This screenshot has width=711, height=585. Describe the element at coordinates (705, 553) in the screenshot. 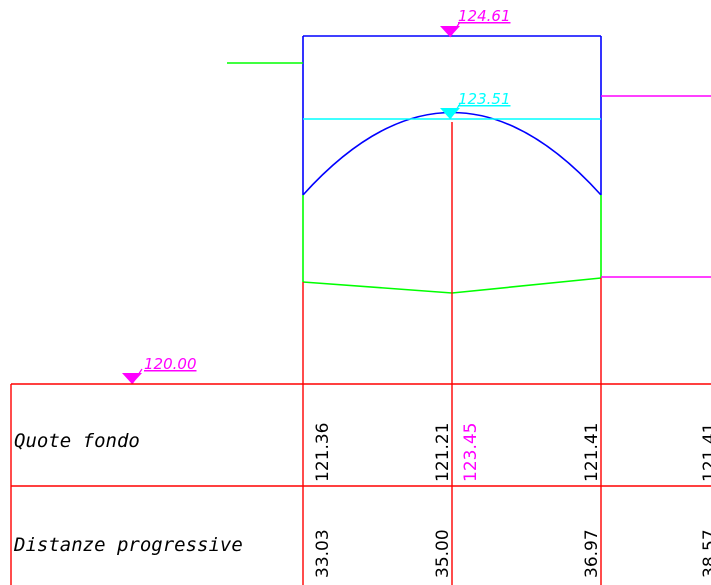

I see `distanza-value: 38.57` at that location.